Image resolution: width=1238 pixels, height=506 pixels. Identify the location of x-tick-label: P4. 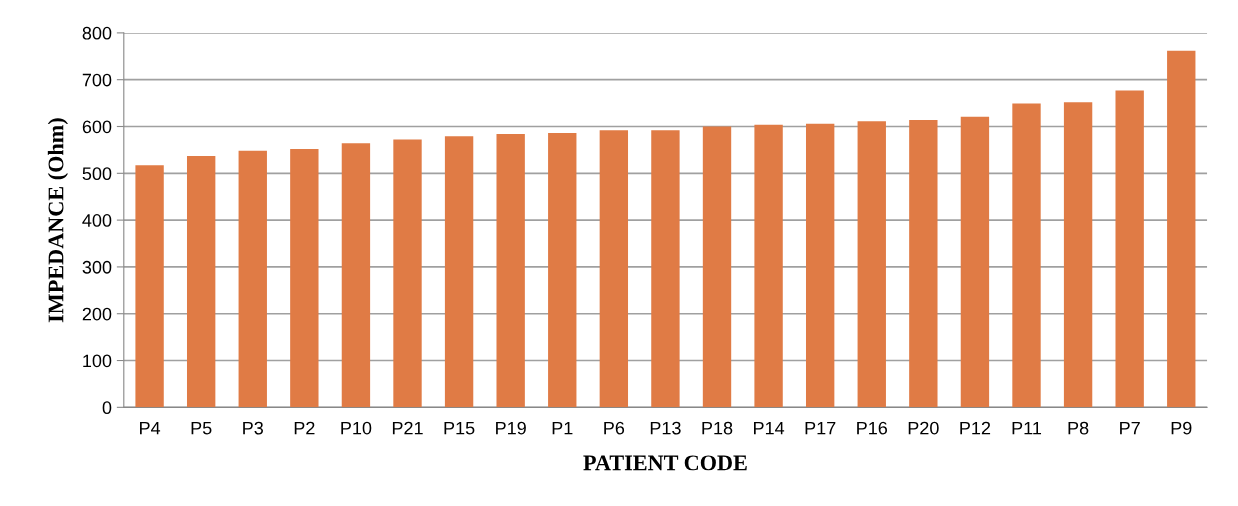
(150, 428).